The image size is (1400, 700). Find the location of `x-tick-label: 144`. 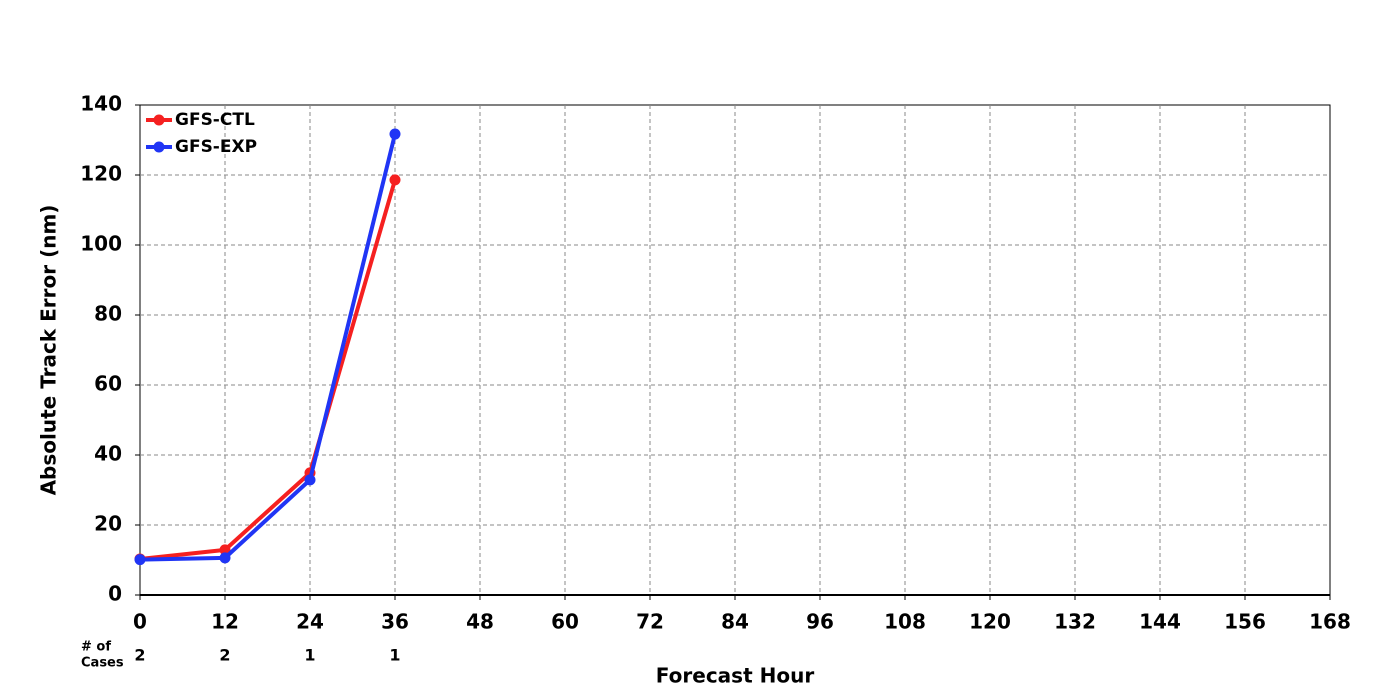

x-tick-label: 144 is located at coordinates (1160, 622).